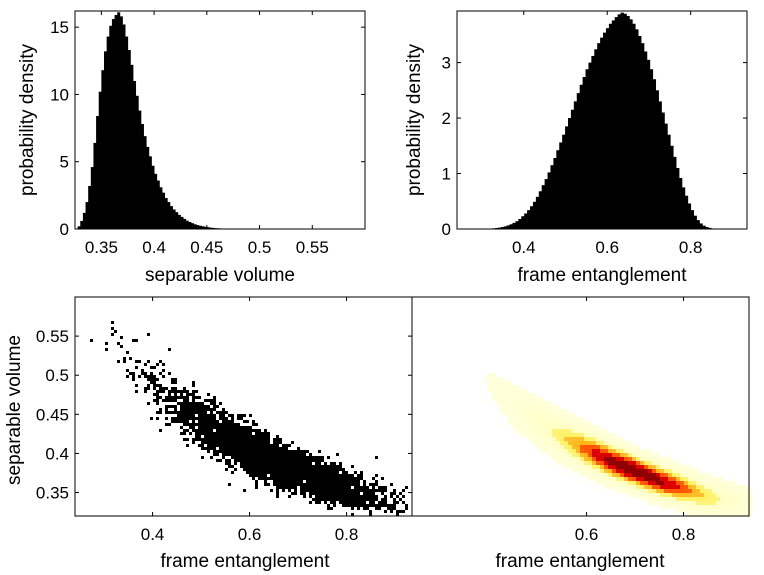  I want to click on x-tick-label: 0.4, so click(524, 247).